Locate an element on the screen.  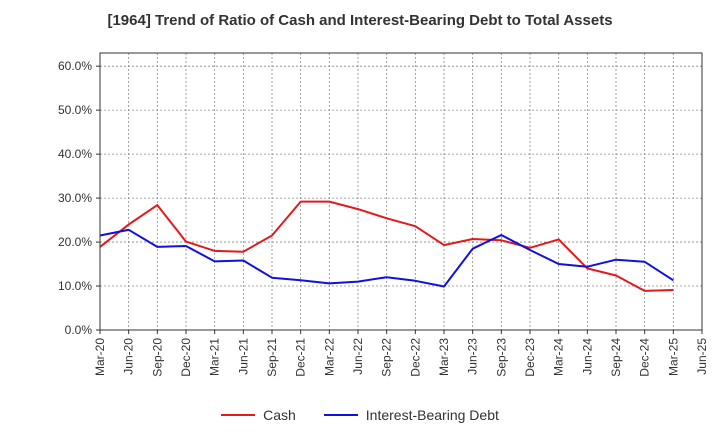
x-tick-label: Sep-22 is located at coordinates (387, 357).